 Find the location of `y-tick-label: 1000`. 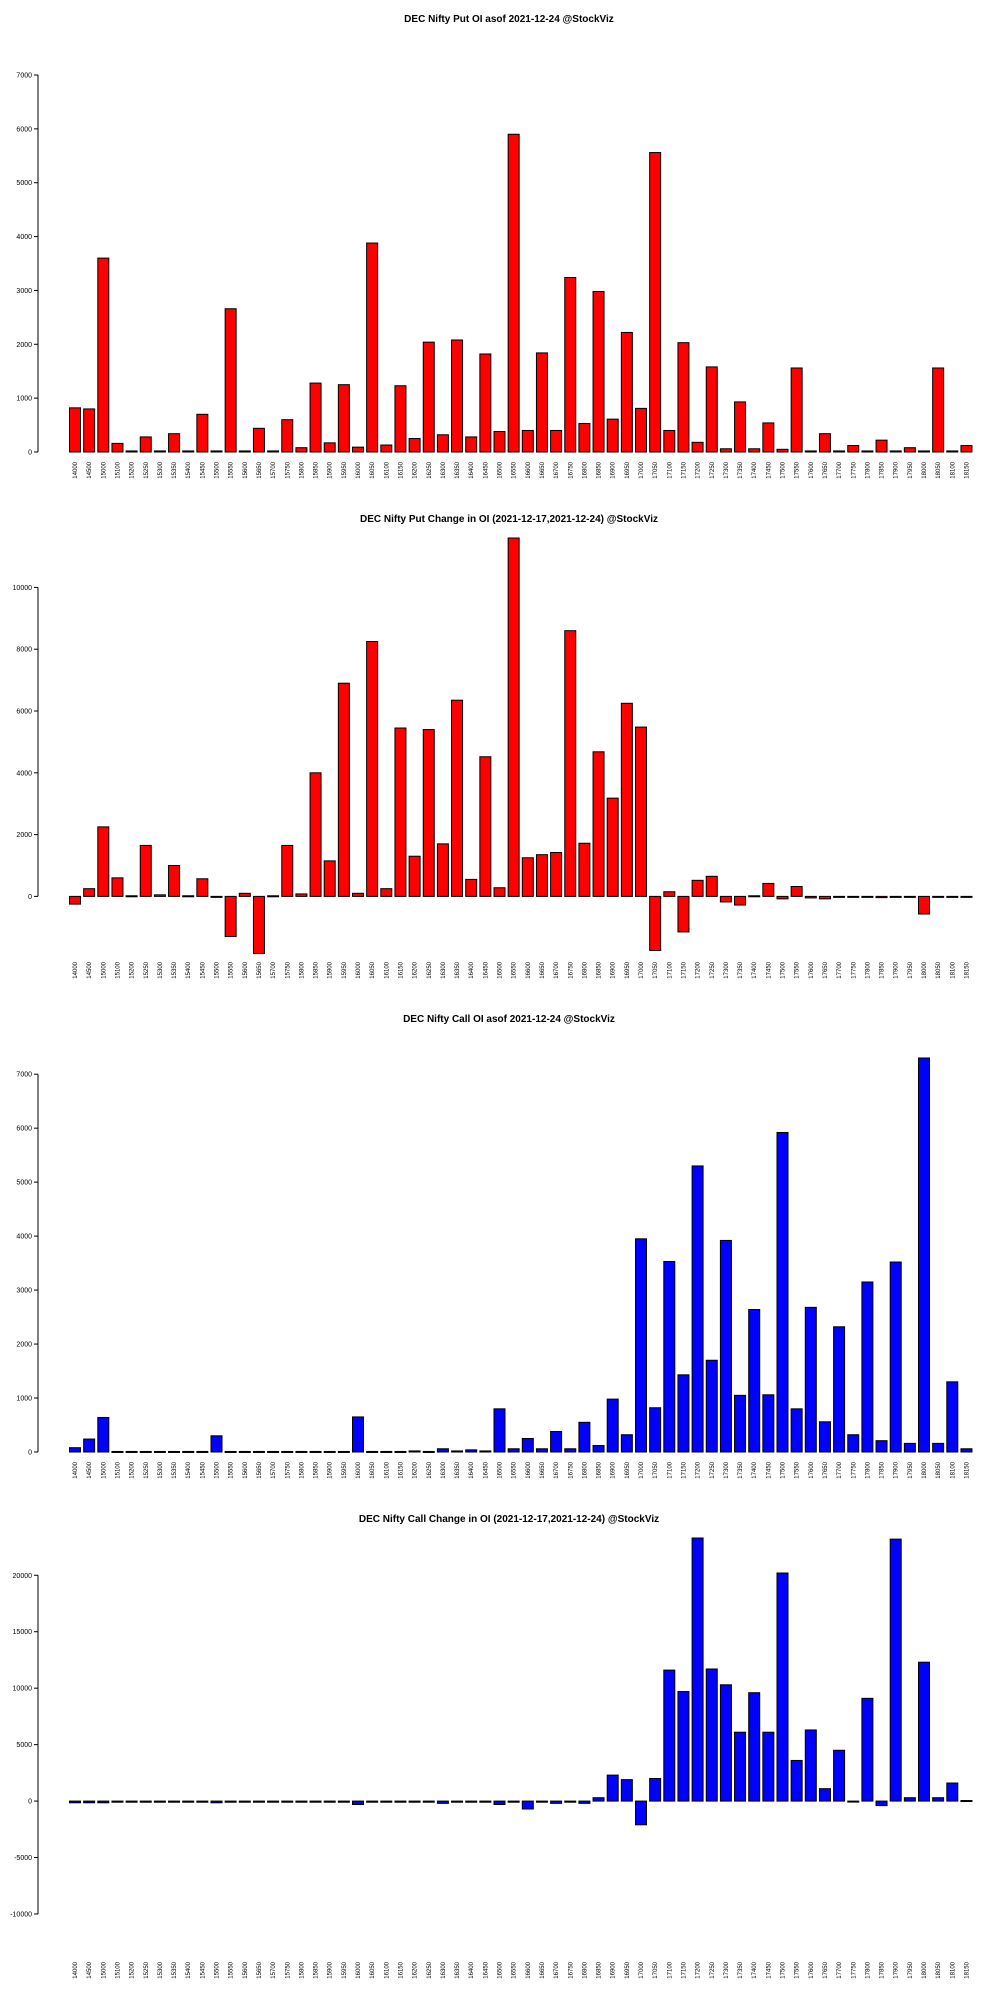

y-tick-label: 1000 is located at coordinates (24, 399).